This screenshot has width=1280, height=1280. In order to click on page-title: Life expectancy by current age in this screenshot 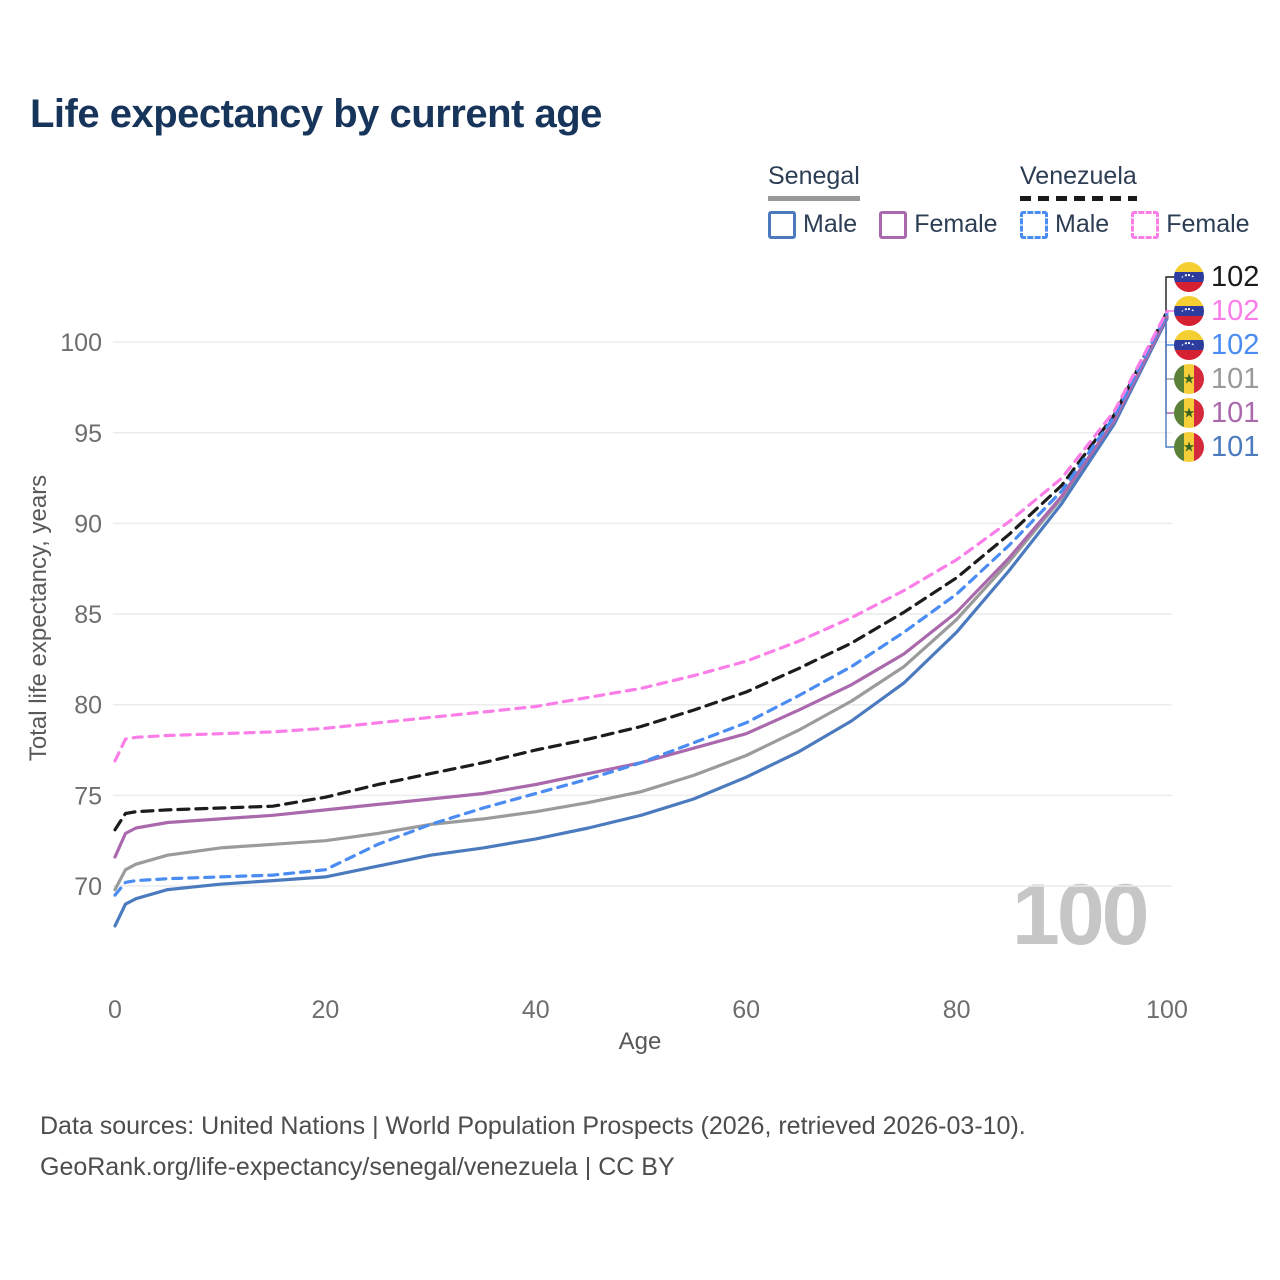, I will do `click(316, 114)`.